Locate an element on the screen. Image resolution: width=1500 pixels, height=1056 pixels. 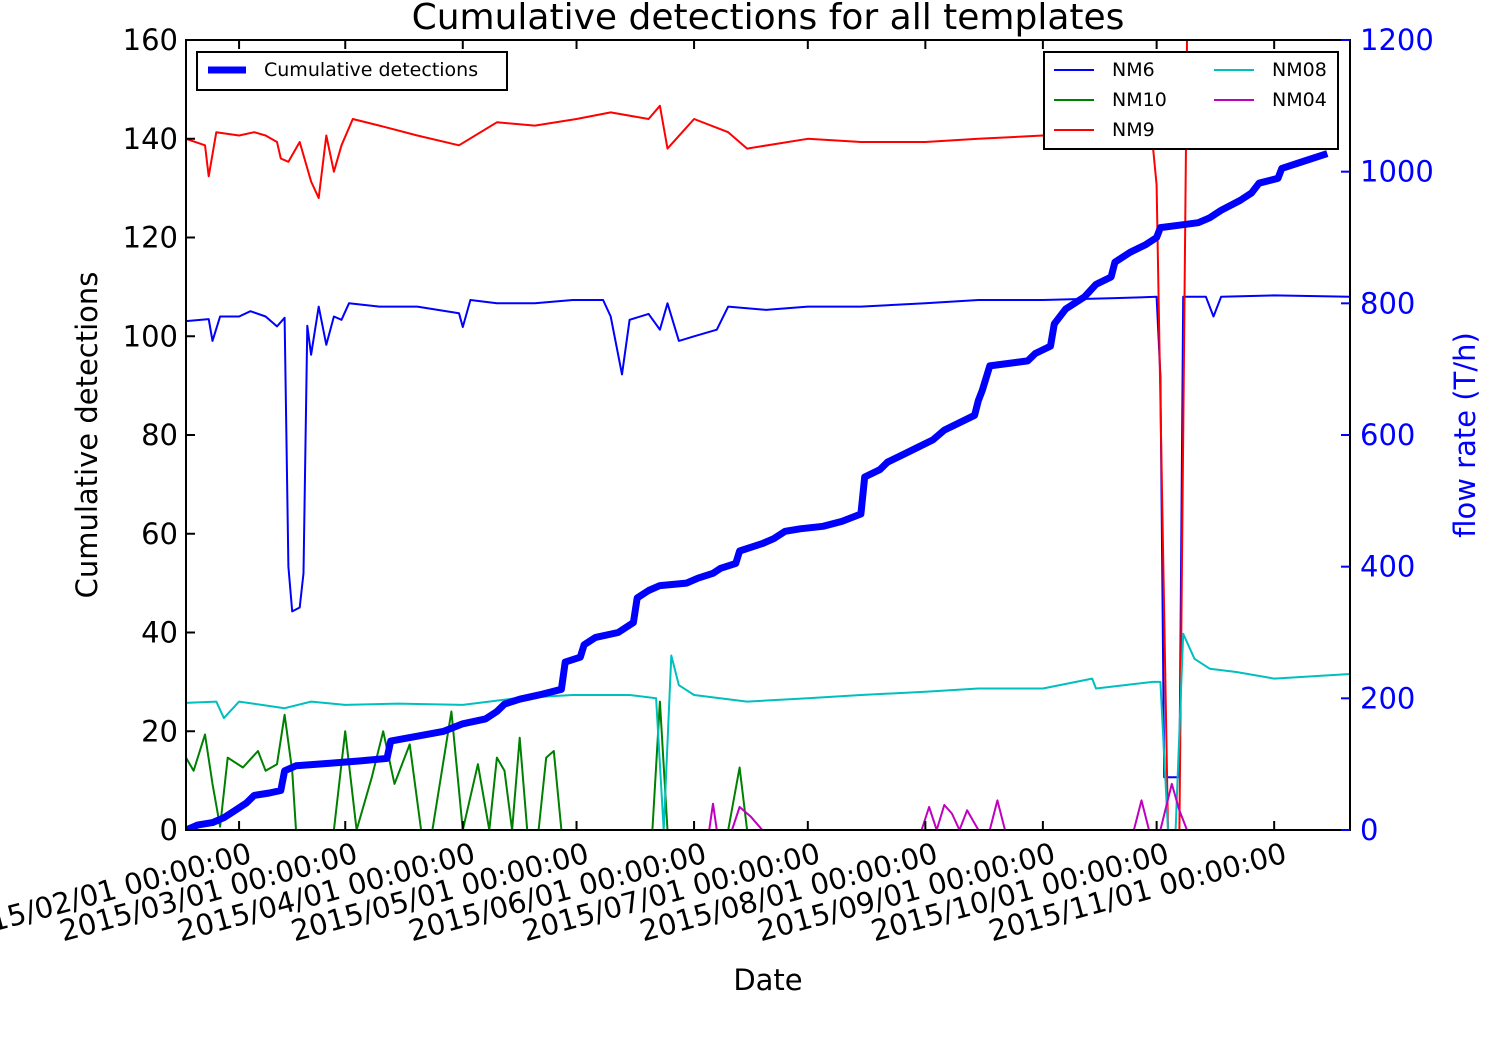
y-tick-label: 100 is located at coordinates (150, 336).